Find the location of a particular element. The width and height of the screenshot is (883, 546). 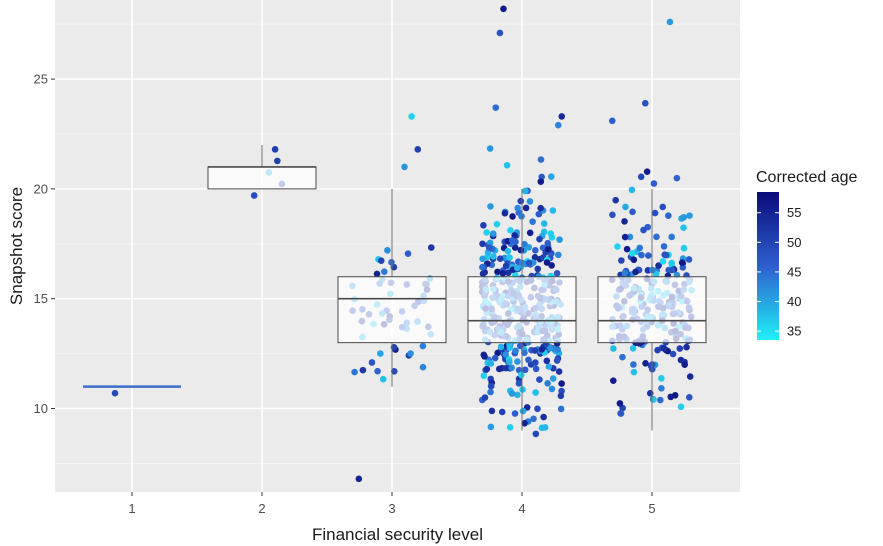

y-tick-label: 25 is located at coordinates (41, 79).